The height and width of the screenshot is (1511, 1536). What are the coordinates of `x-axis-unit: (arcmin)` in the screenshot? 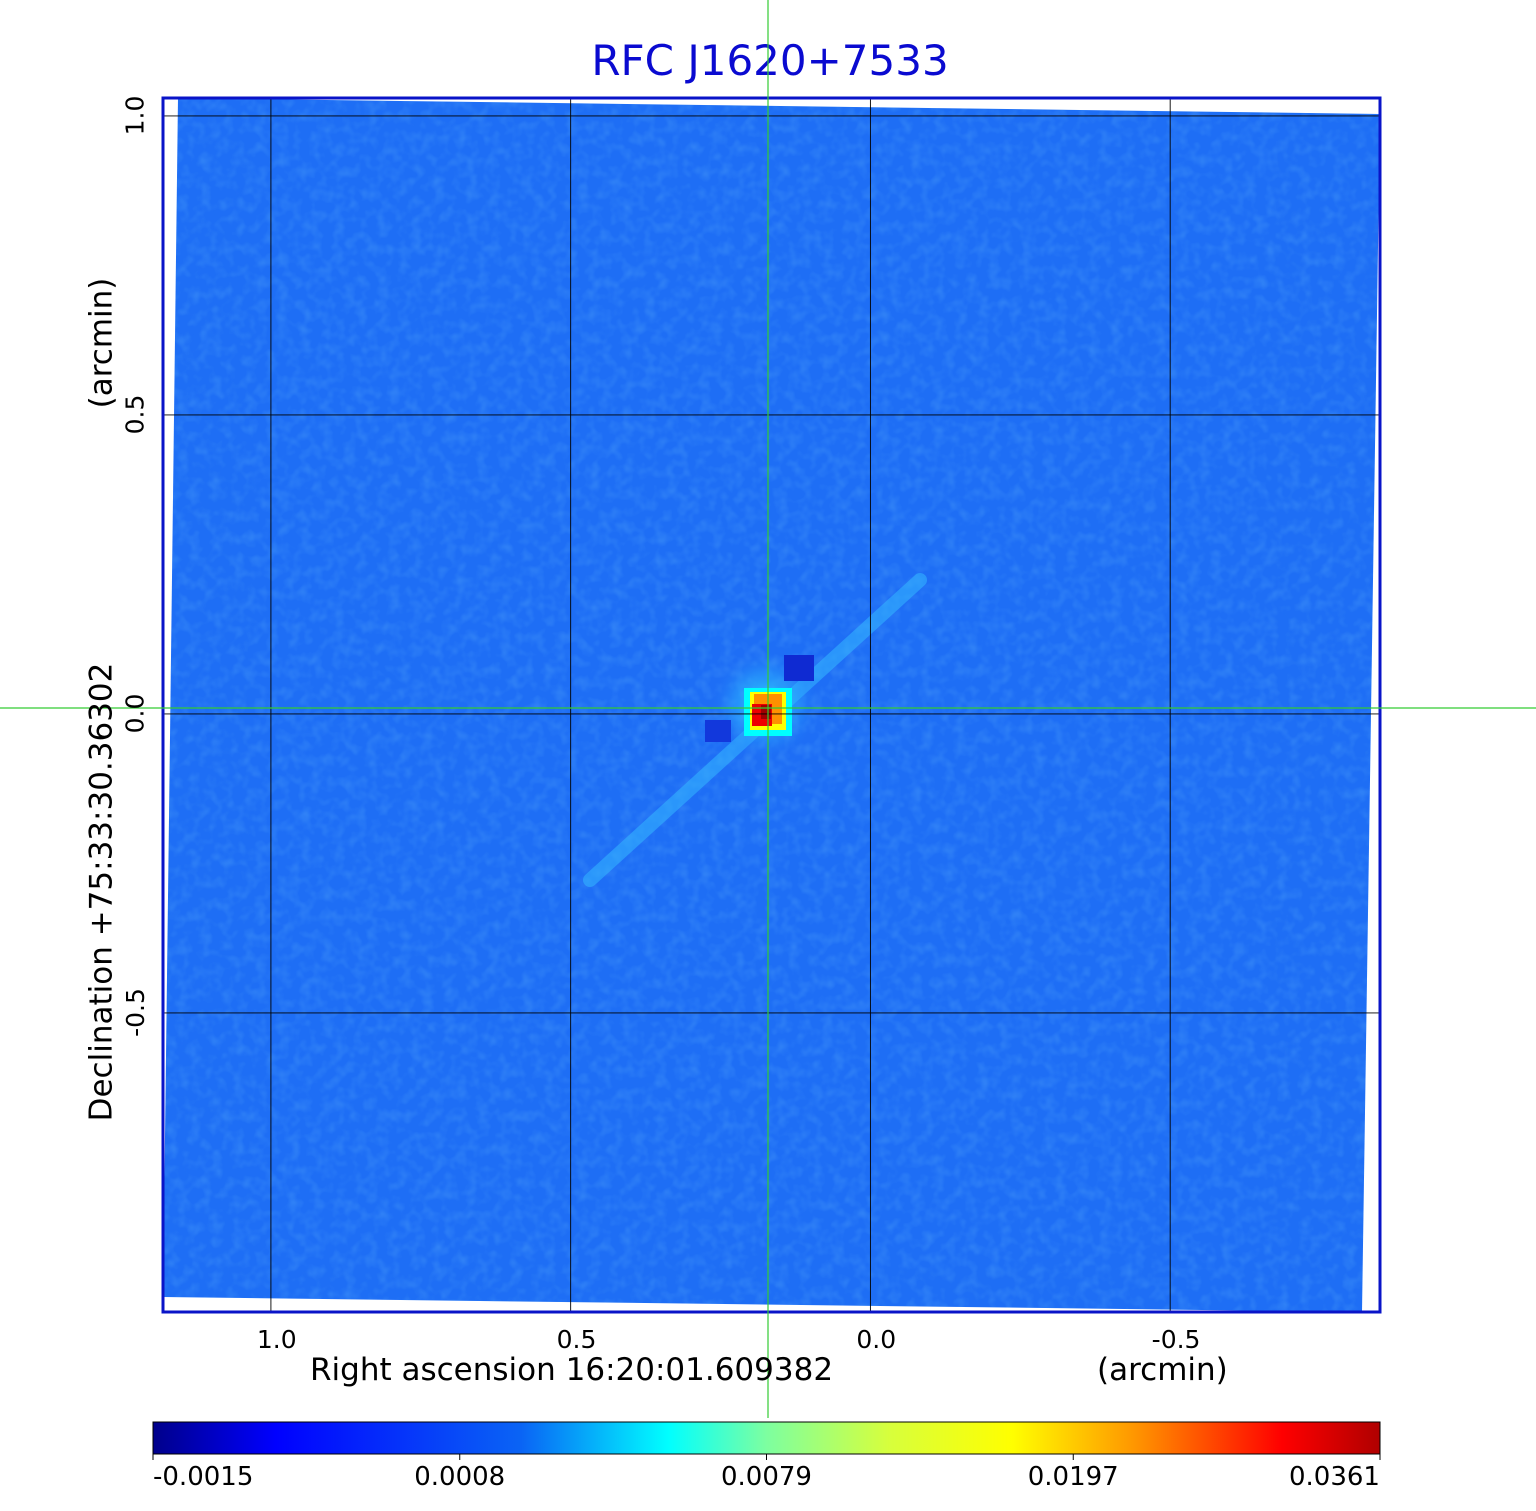 It's located at (1162, 1370).